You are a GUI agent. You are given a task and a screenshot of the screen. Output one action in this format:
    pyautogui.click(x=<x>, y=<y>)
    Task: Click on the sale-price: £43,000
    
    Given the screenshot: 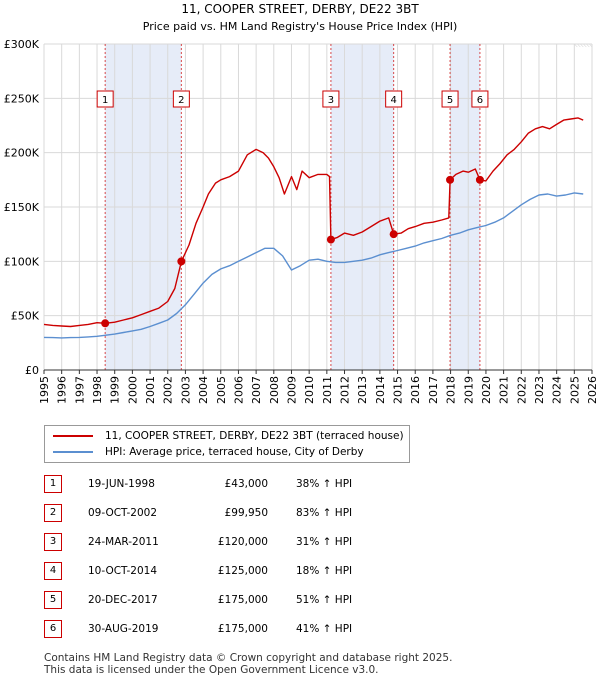 What is the action you would take?
    pyautogui.click(x=246, y=484)
    